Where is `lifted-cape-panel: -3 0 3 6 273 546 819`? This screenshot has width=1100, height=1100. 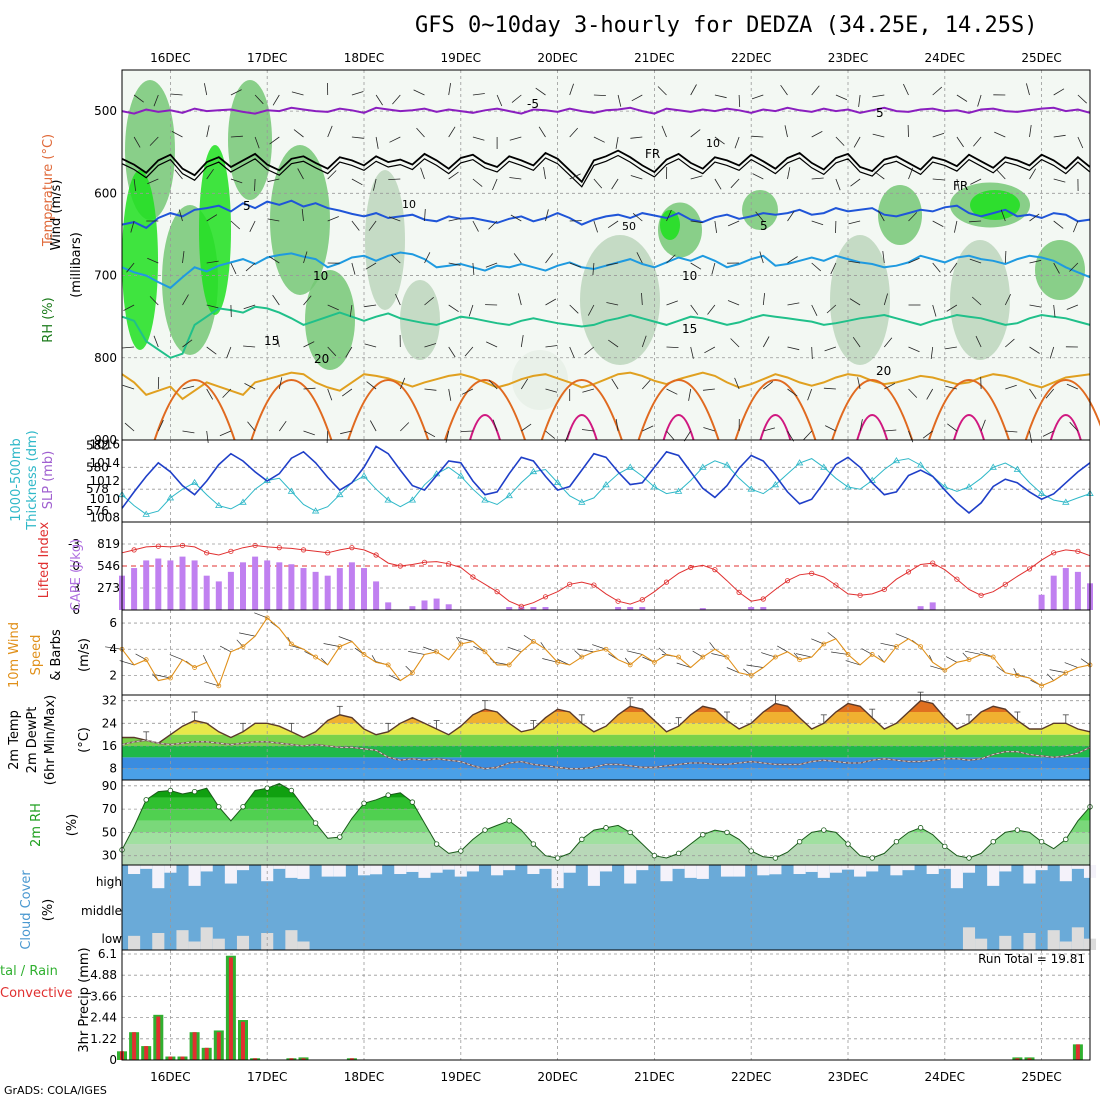
lifted-cape-panel: -3 0 3 6 273 546 819 is located at coordinates (580, 569).